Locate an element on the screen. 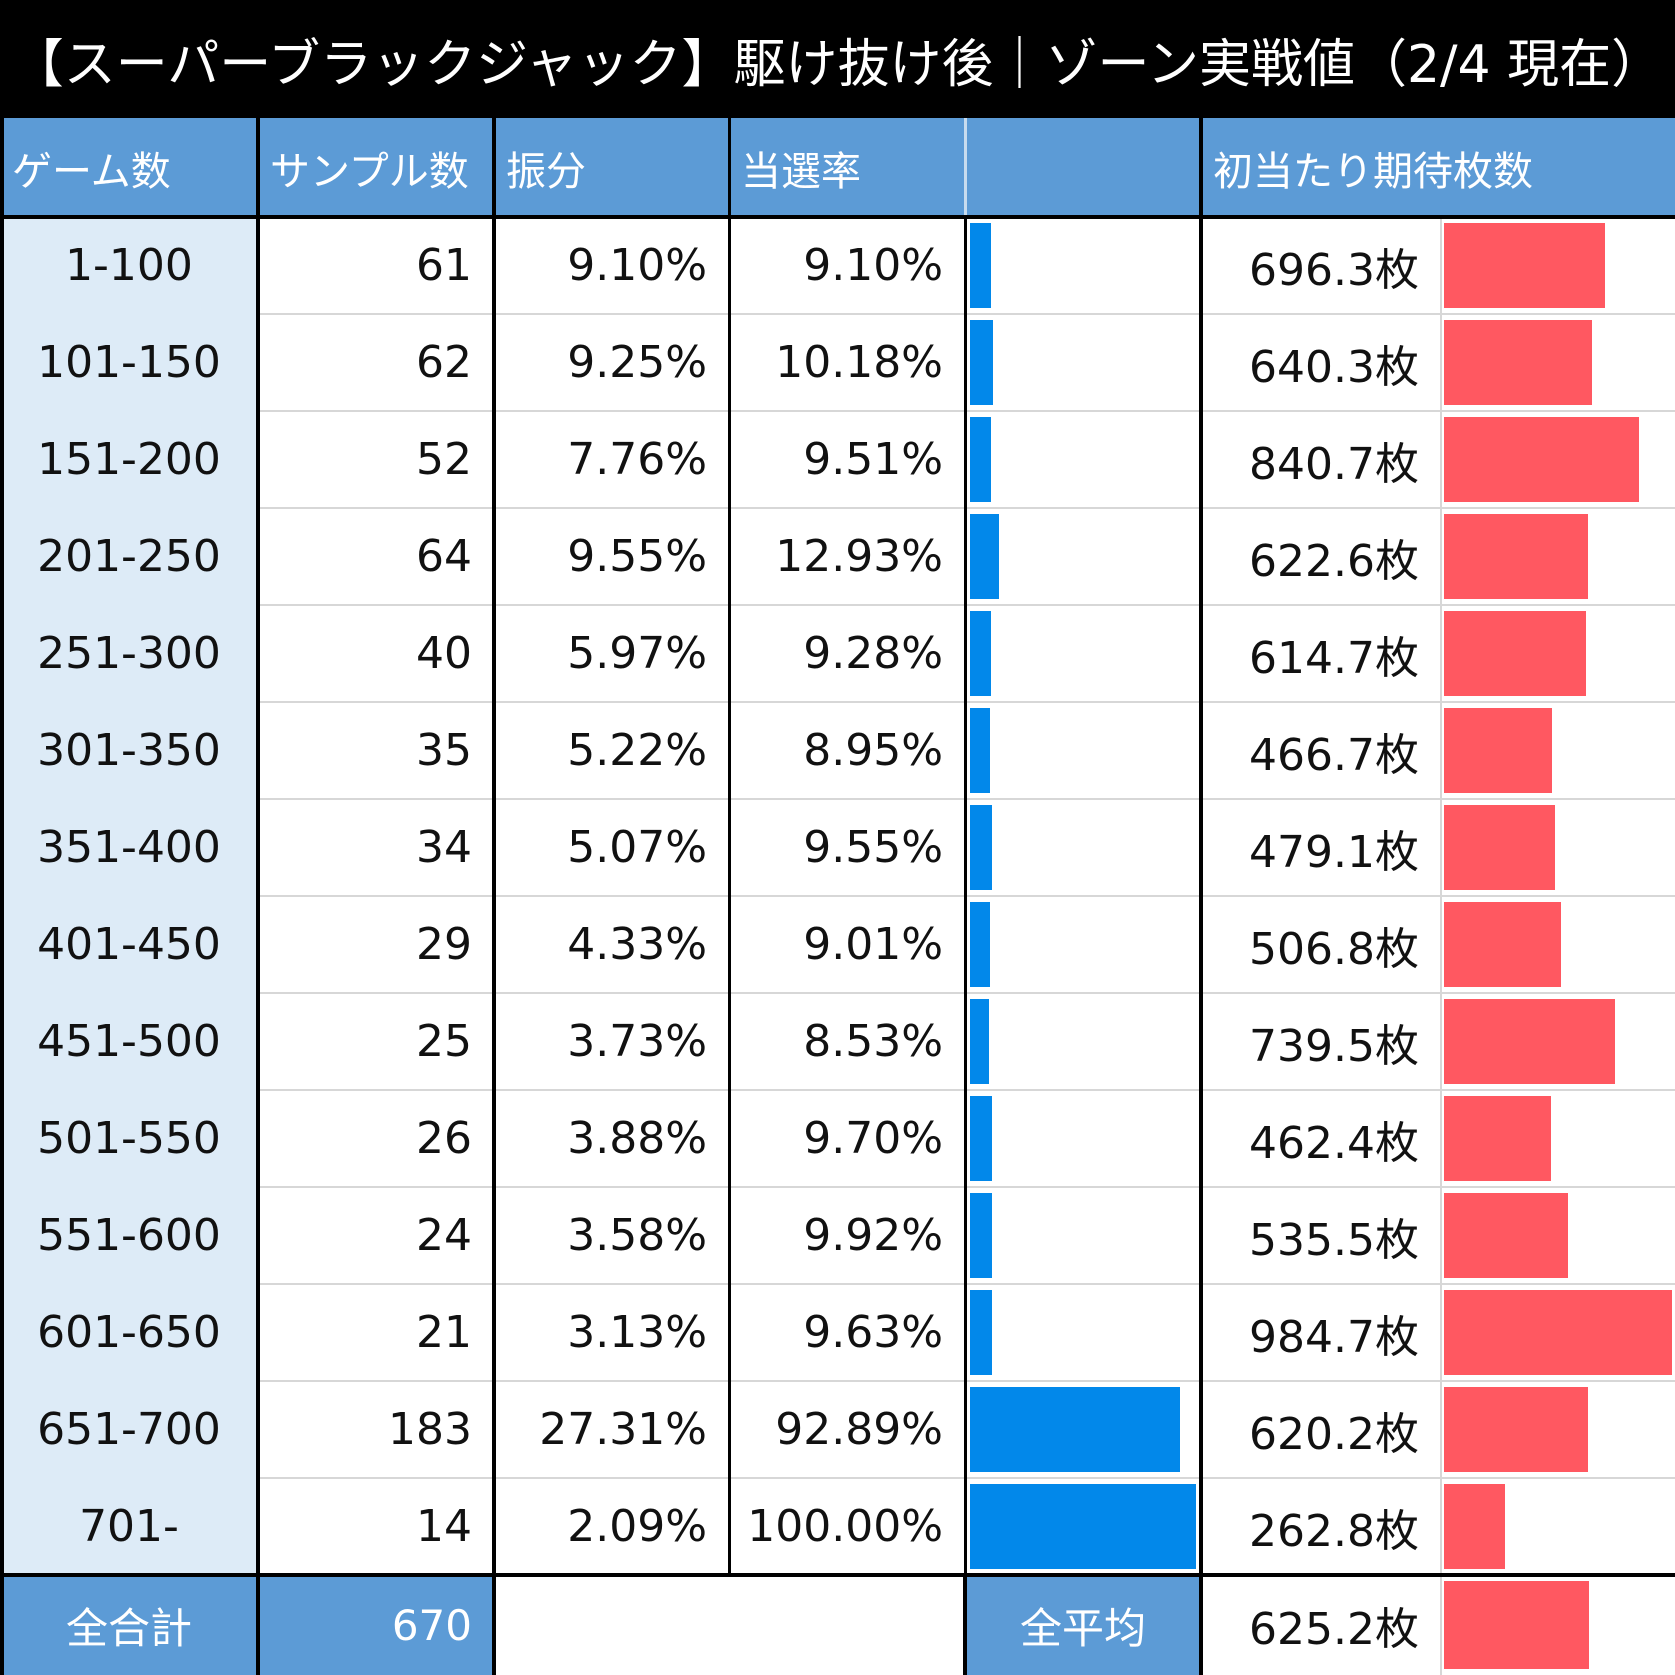 The height and width of the screenshot is (1675, 1675). row-share: 9.25% is located at coordinates (611, 362).